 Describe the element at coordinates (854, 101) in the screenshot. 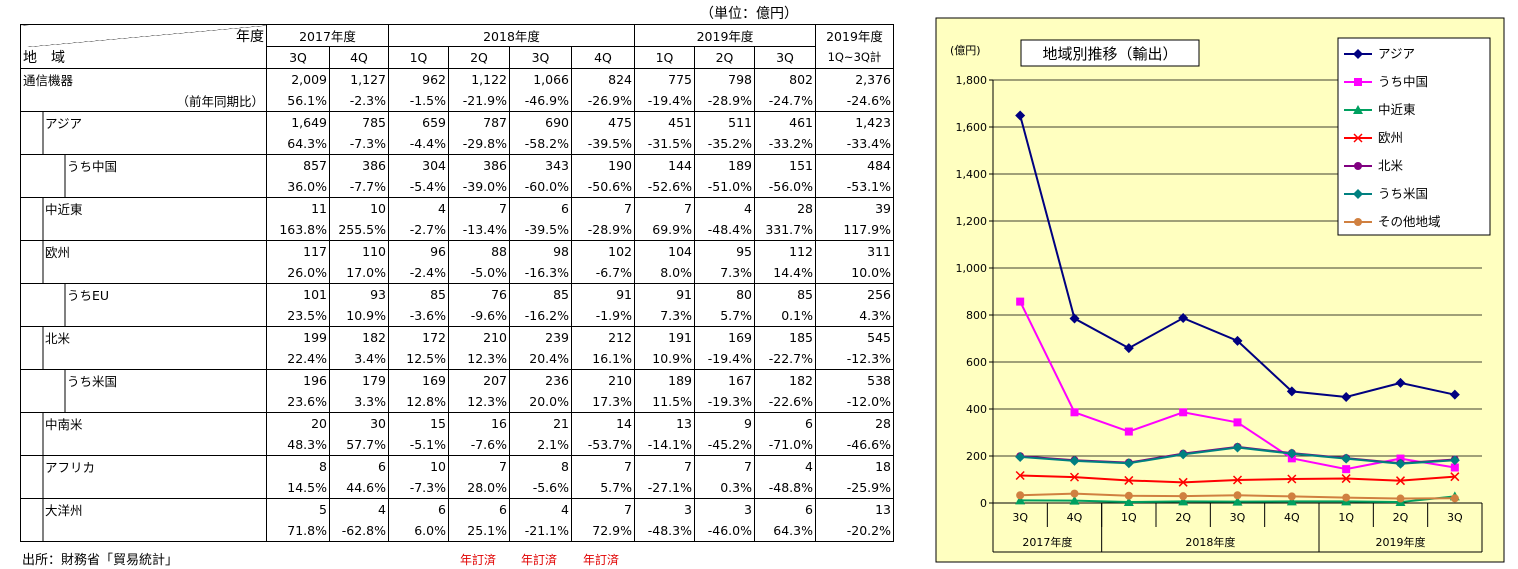

I see `pct-cell: -24.6%` at that location.